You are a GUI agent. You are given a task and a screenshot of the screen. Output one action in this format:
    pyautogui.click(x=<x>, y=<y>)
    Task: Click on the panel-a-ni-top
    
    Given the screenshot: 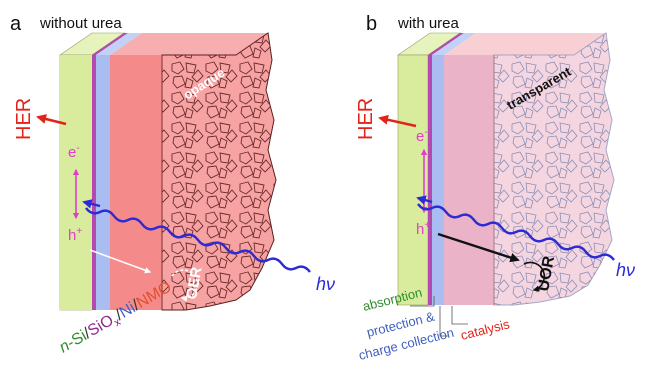 What is the action you would take?
    pyautogui.click(x=119, y=44)
    